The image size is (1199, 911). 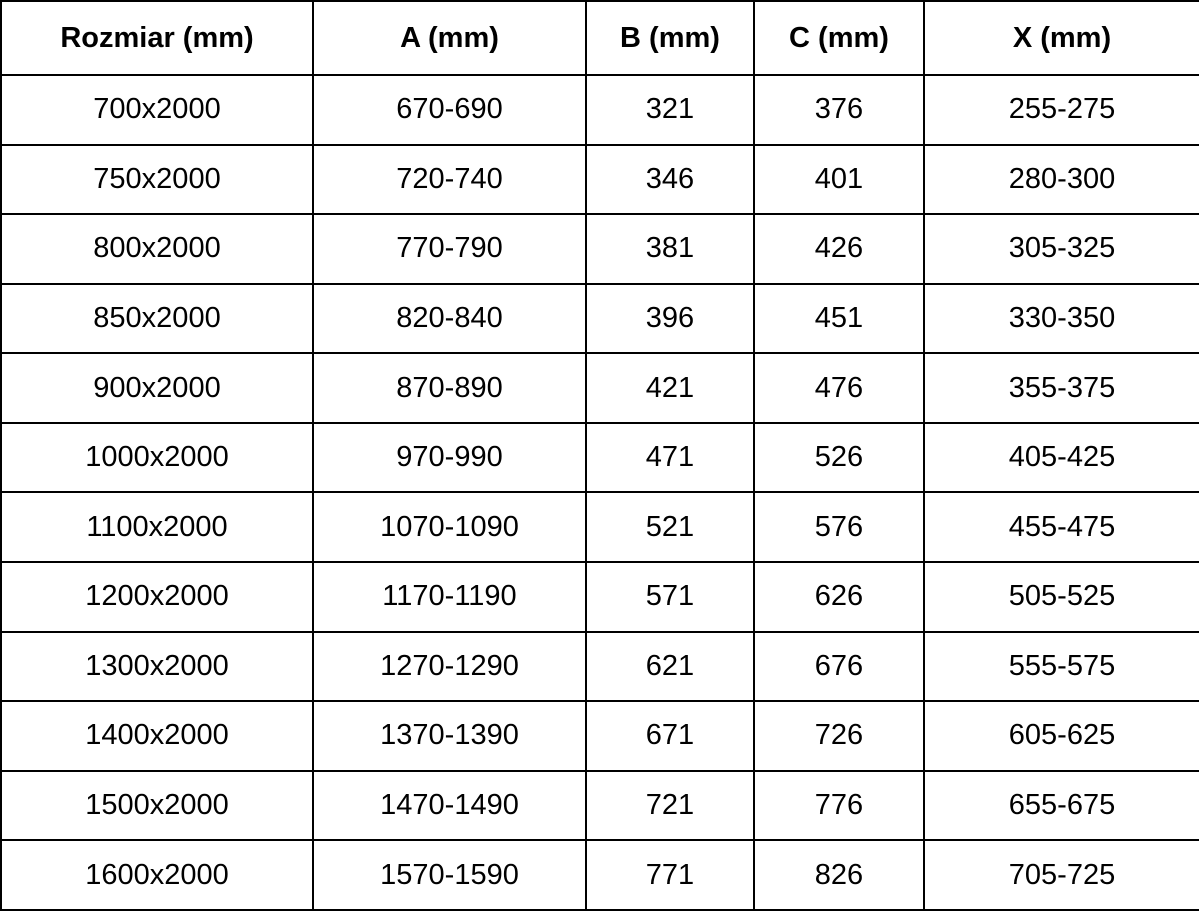 What do you see at coordinates (157, 318) in the screenshot?
I see `cell-rozmiar: 850x2000` at bounding box center [157, 318].